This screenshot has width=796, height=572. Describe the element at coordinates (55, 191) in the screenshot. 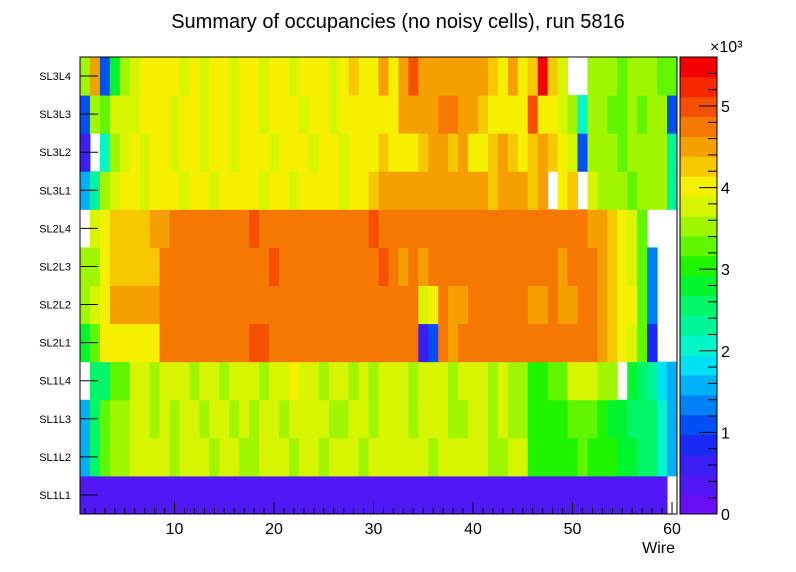

I see `y-tick-label: SL3L1` at that location.